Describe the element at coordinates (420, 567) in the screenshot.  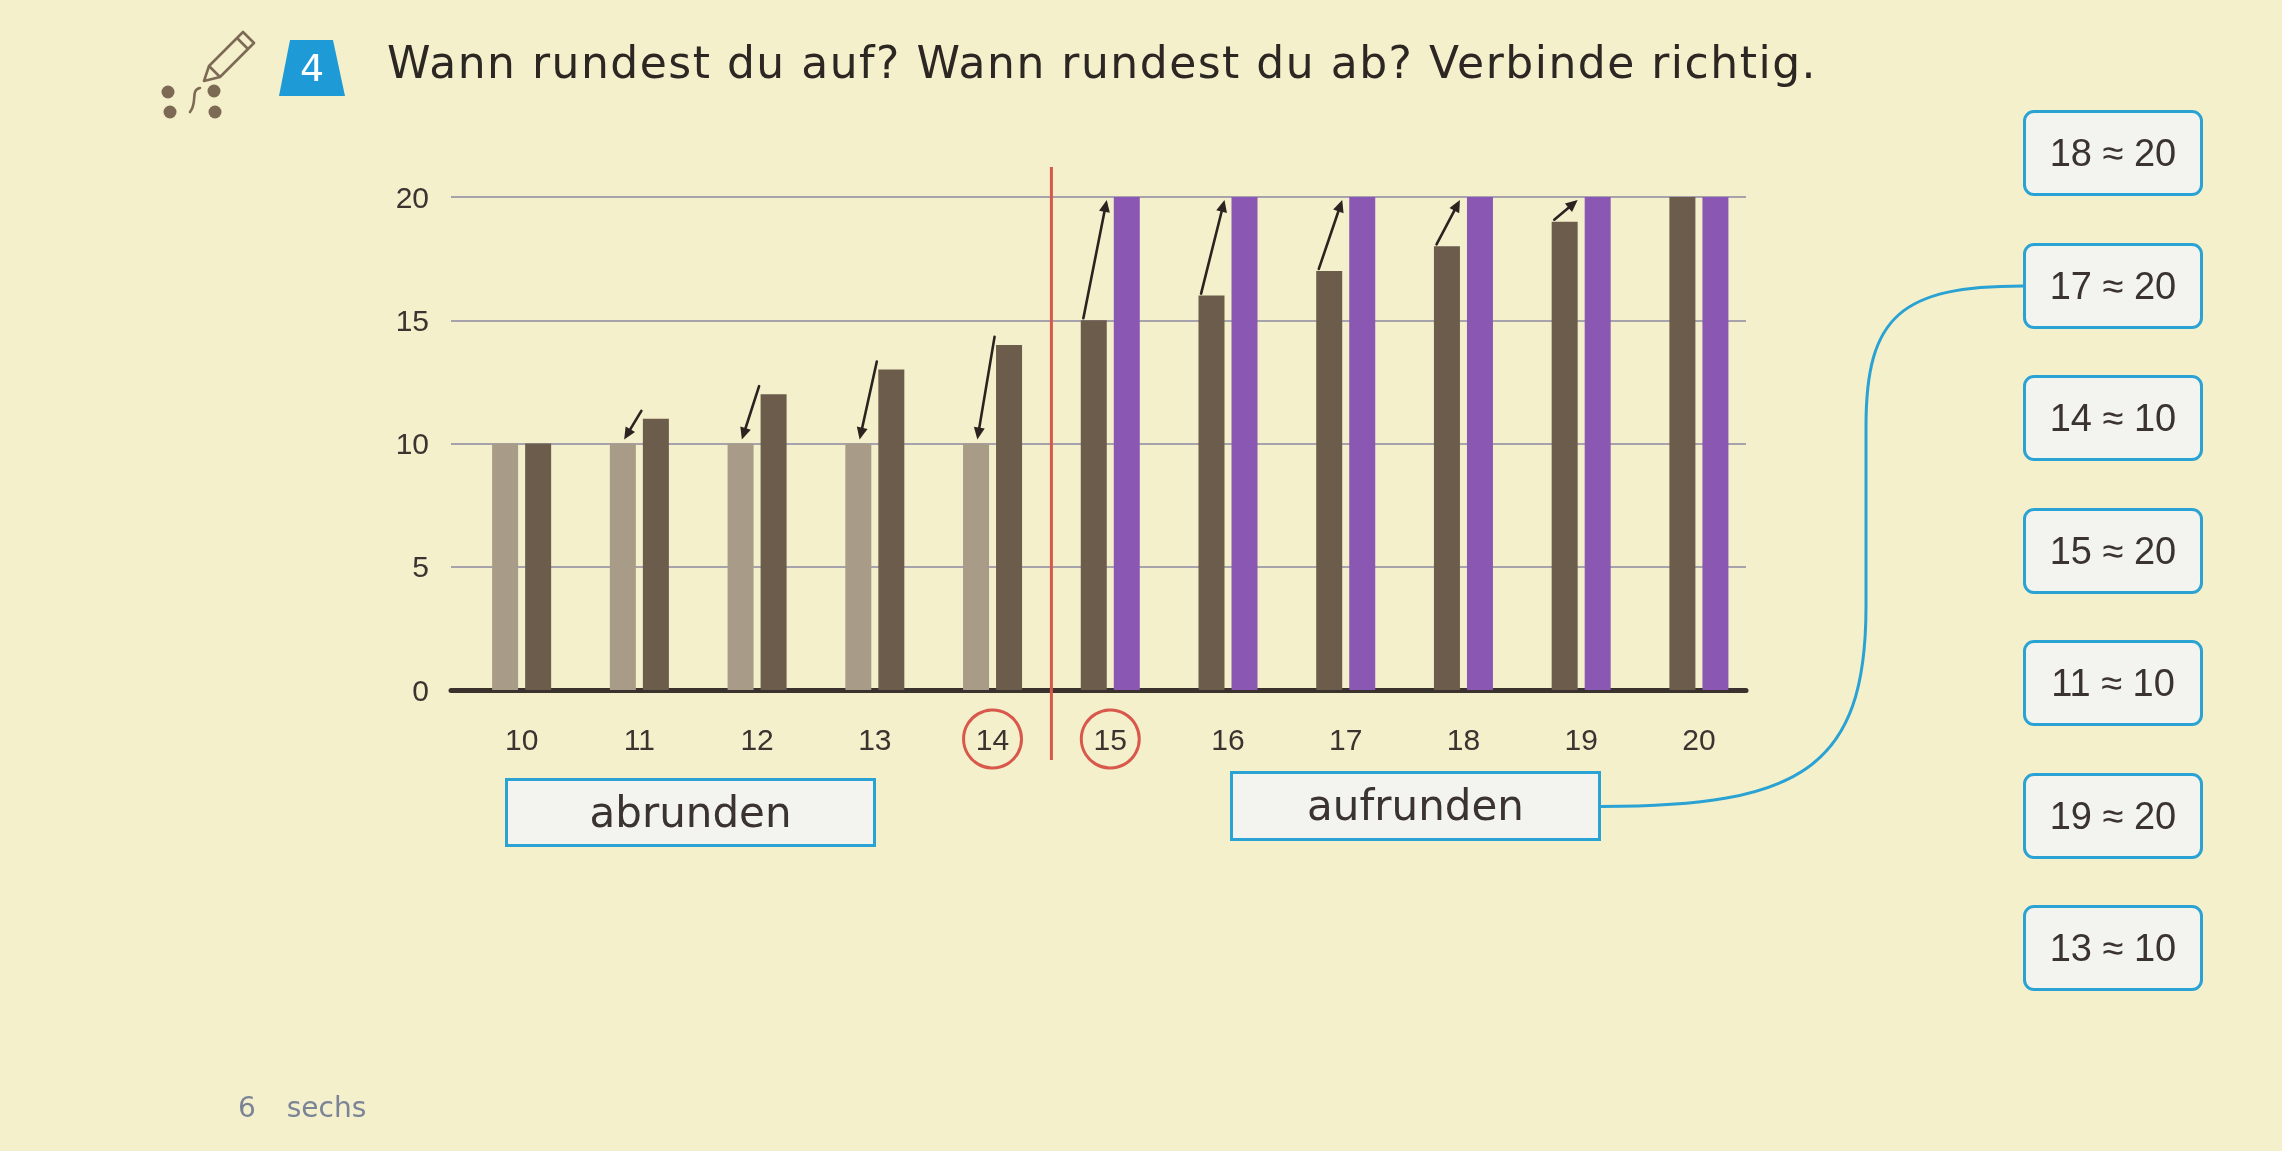
I see `y-tick-label: 5` at that location.